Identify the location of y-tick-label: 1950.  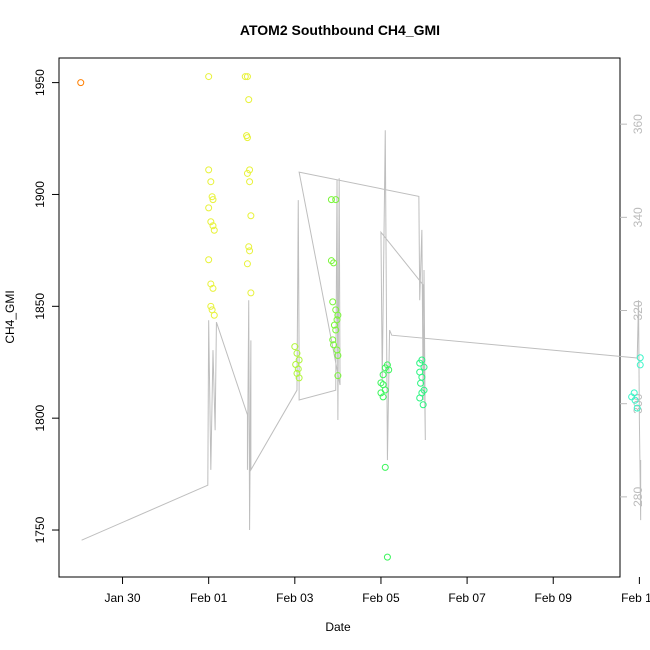
(40, 82).